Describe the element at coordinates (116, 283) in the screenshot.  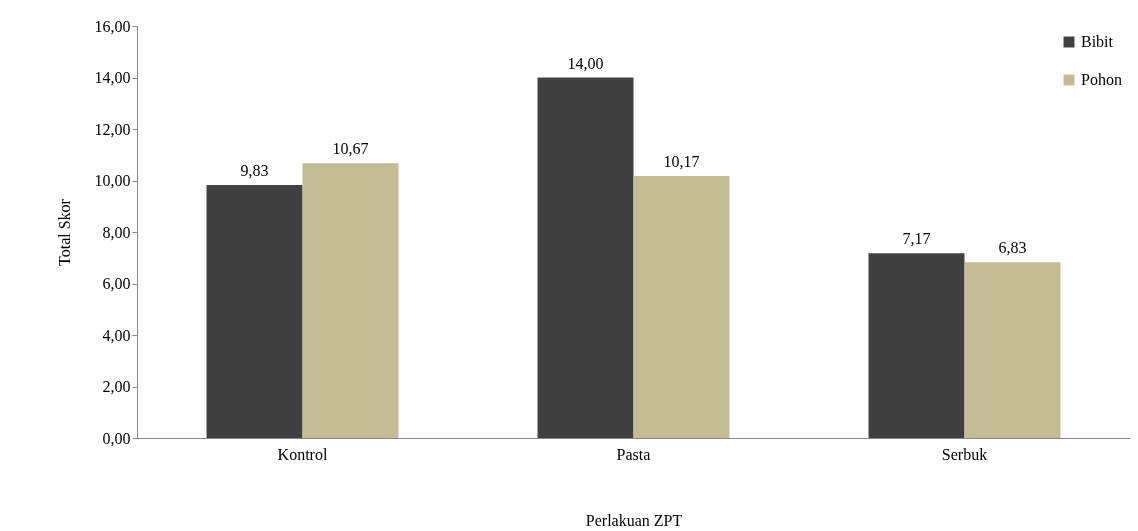
I see `y-tick-label: 6,00` at that location.